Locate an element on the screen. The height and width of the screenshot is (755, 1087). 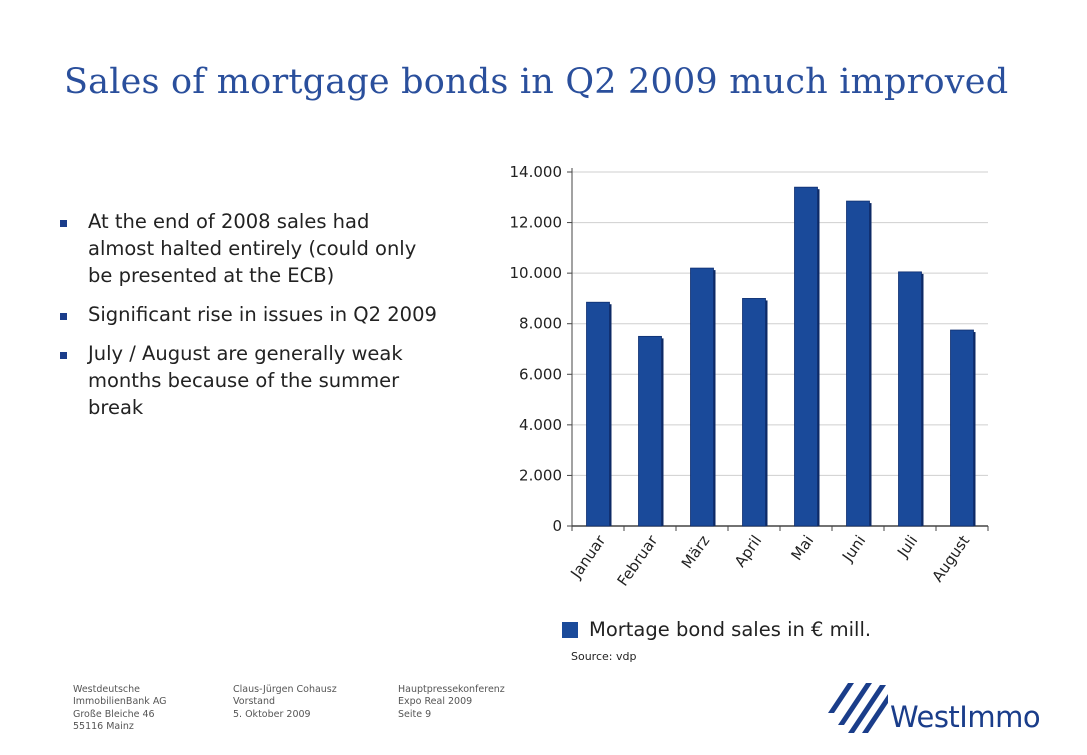
footer-line: Westdeutsche is located at coordinates (107, 689).